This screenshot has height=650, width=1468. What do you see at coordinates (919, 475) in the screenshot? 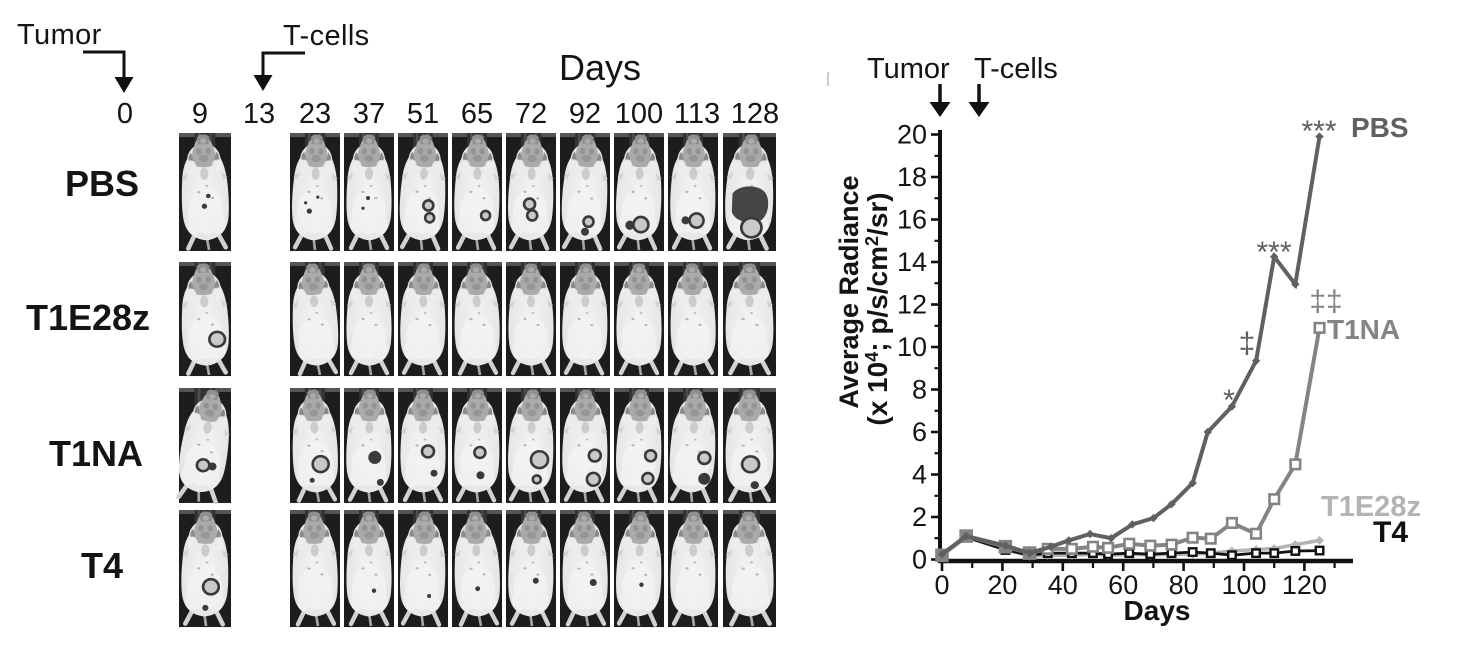
I see `svg-text: 4` at bounding box center [919, 475].